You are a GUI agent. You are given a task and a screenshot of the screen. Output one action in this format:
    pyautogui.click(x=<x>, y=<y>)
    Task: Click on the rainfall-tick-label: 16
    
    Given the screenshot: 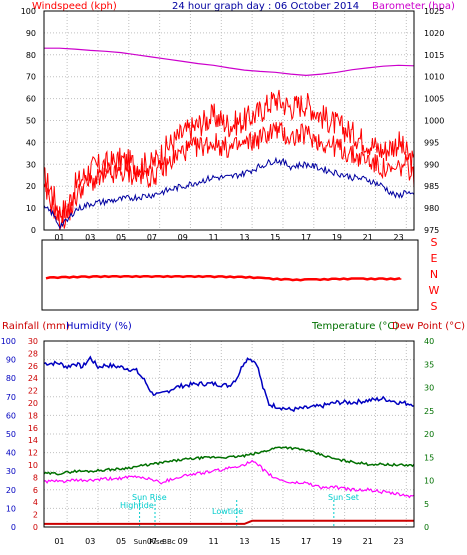 What is the action you would take?
    pyautogui.click(x=33, y=428)
    